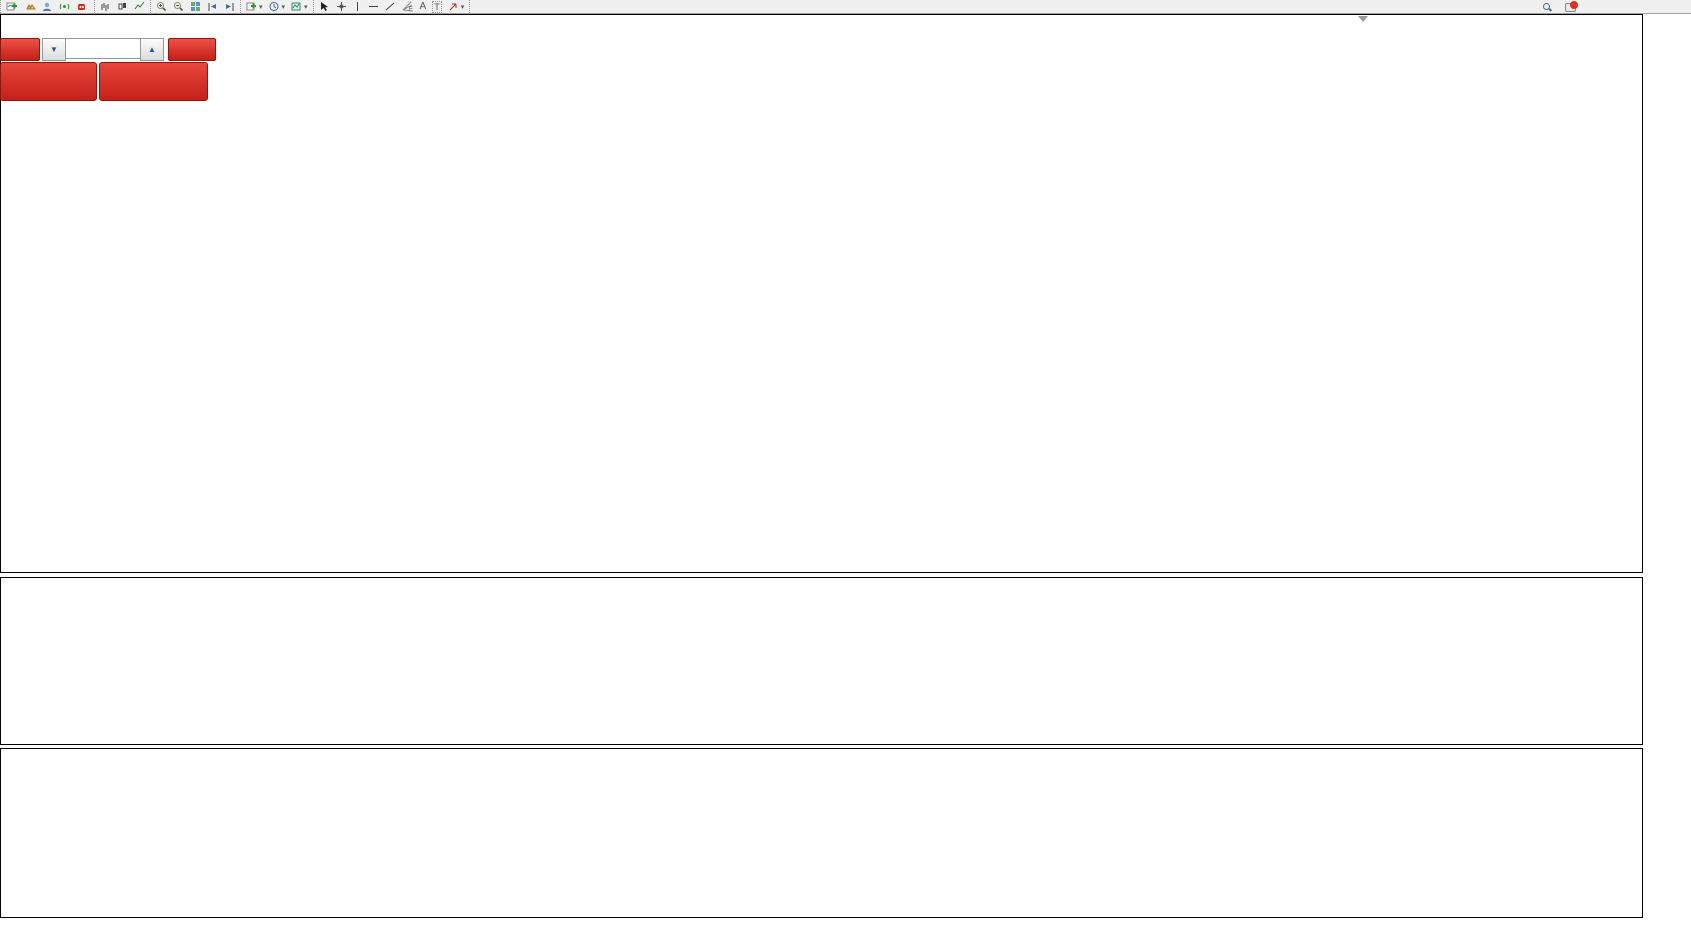 The image size is (1691, 938). I want to click on indicator-group: ▾ ▾ ▾, so click(276, 6).